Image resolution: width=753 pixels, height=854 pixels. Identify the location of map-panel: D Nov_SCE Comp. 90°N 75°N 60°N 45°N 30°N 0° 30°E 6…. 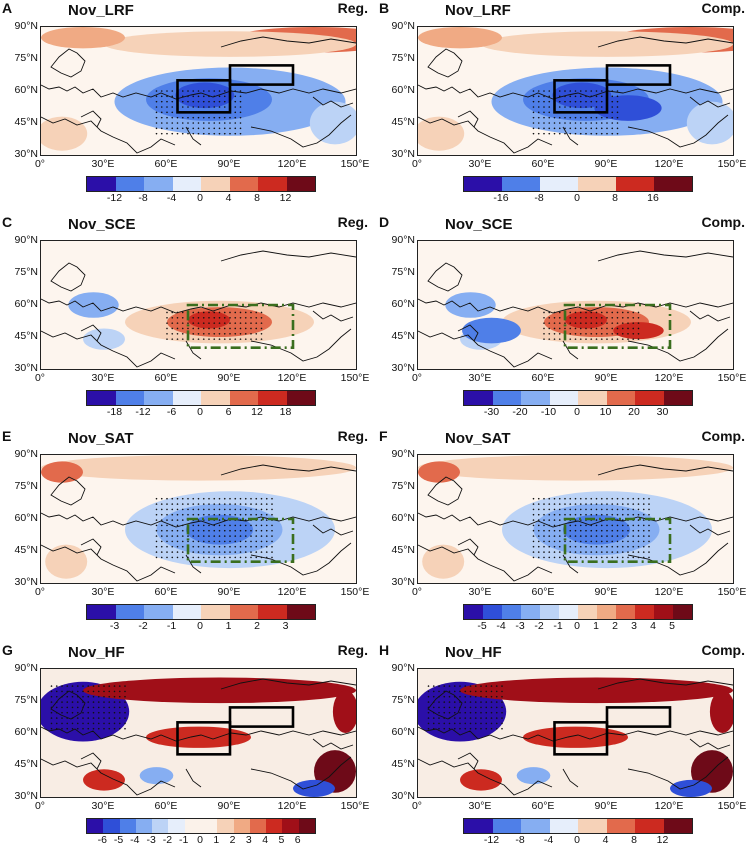
(565, 320).